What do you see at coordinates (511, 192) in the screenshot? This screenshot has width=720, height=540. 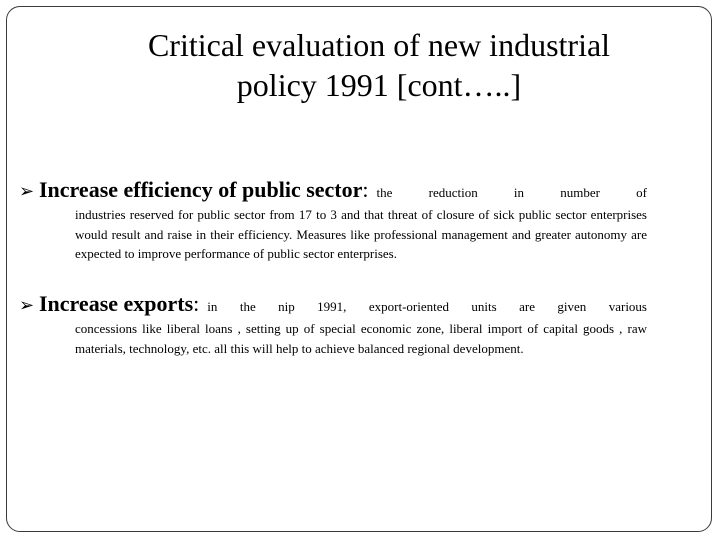 I see `bullet-lead-text: the reduction in number of` at bounding box center [511, 192].